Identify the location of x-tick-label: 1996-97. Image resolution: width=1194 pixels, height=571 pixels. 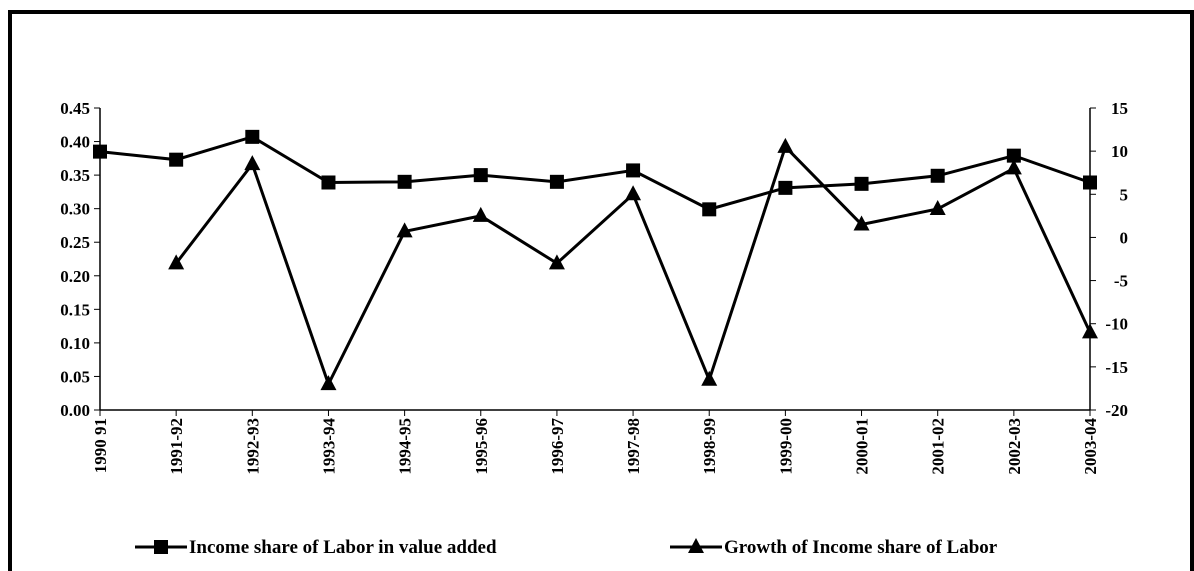
(557, 446).